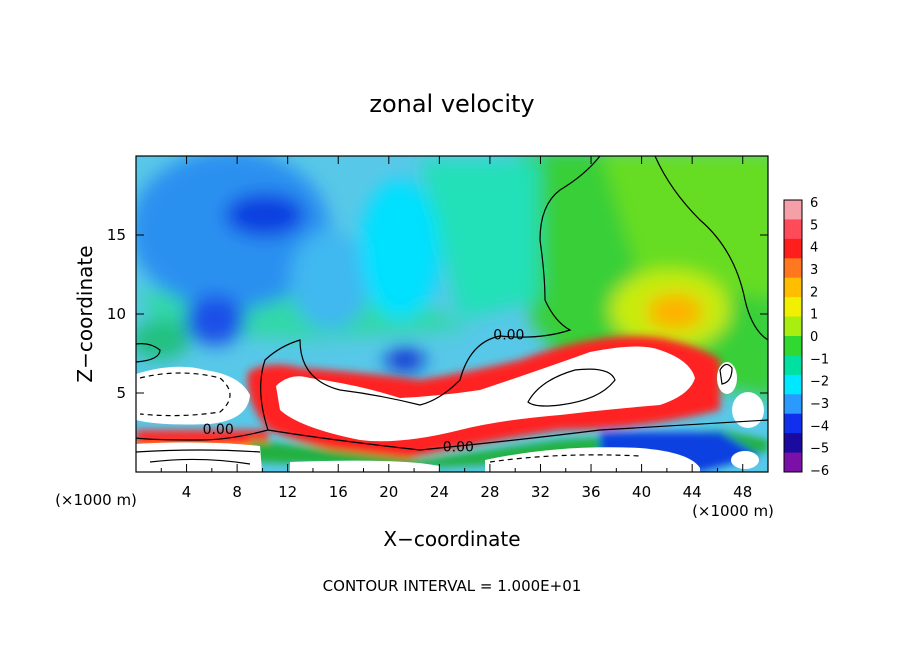  Describe the element at coordinates (641, 492) in the screenshot. I see `x-tick-label: 40` at that location.